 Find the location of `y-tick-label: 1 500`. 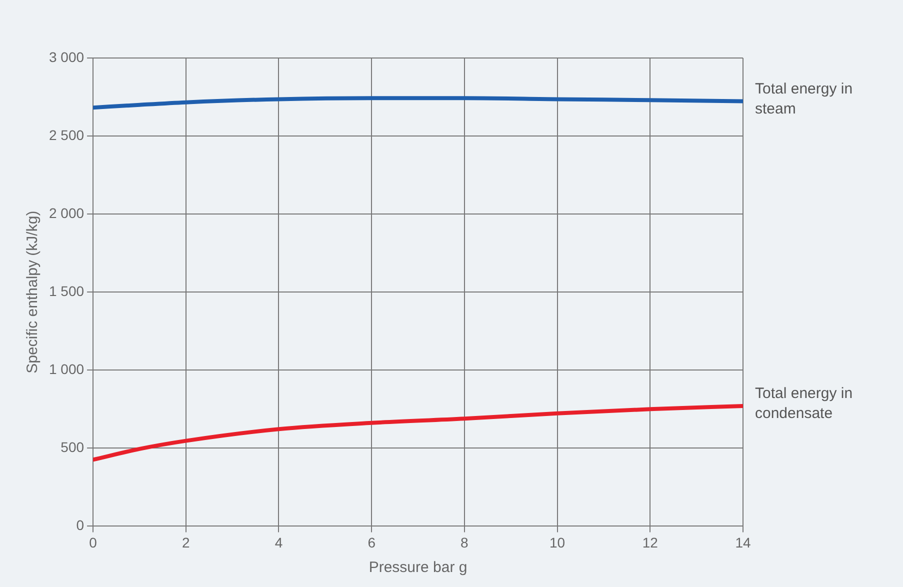

y-tick-label: 1 500 is located at coordinates (66, 290).